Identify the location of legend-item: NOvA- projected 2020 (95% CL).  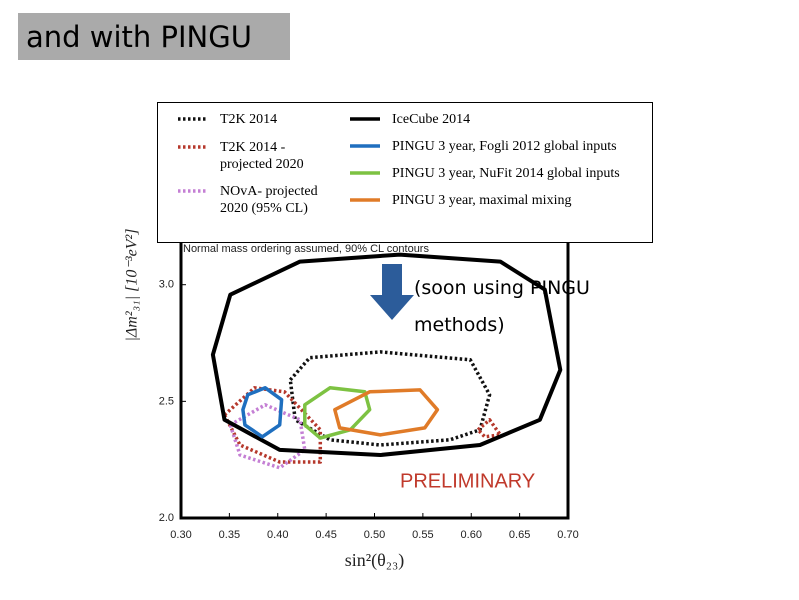
(258, 200).